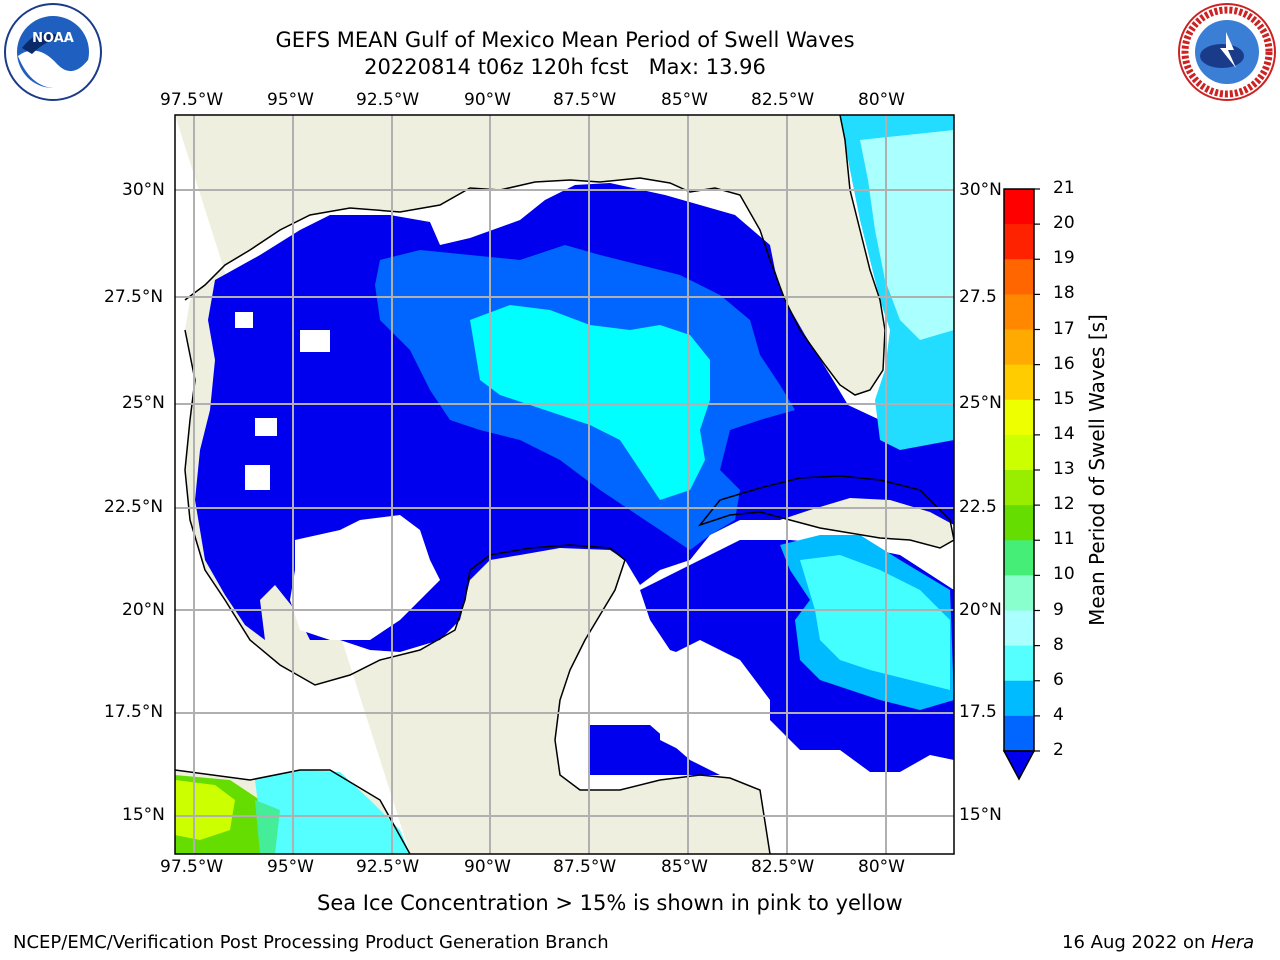 The image size is (1280, 960). What do you see at coordinates (1227, 52) in the screenshot?
I see `nws-logo-icon` at bounding box center [1227, 52].